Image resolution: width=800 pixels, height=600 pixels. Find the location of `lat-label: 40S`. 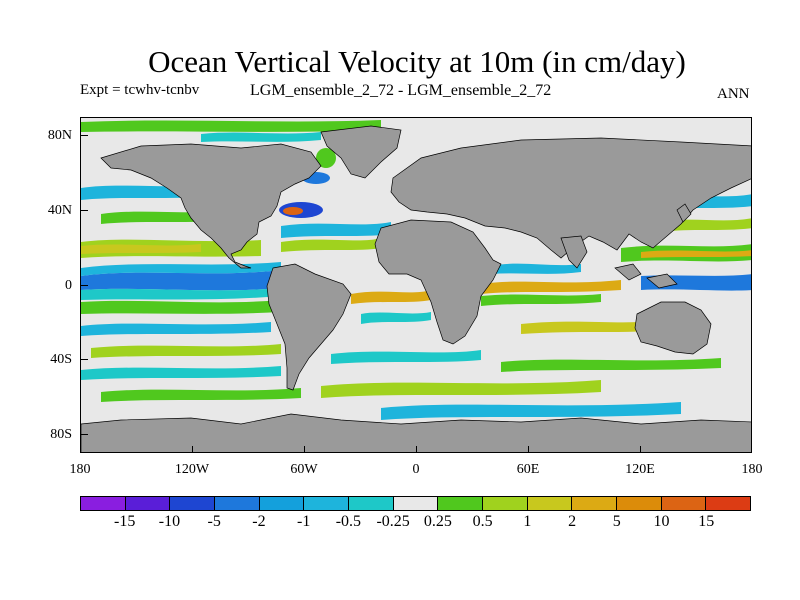

lat-label: 40S is located at coordinates (61, 359).